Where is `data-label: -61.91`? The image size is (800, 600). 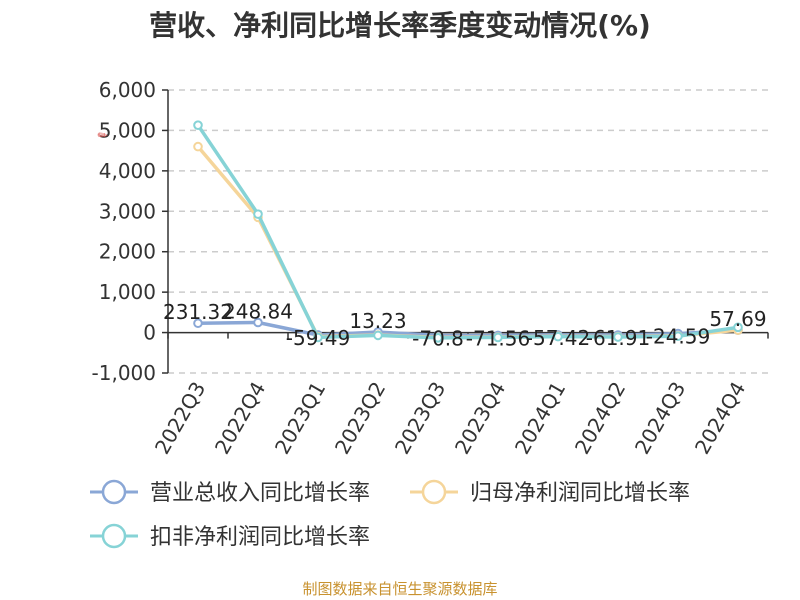
data-label: -61.91 is located at coordinates (618, 338).